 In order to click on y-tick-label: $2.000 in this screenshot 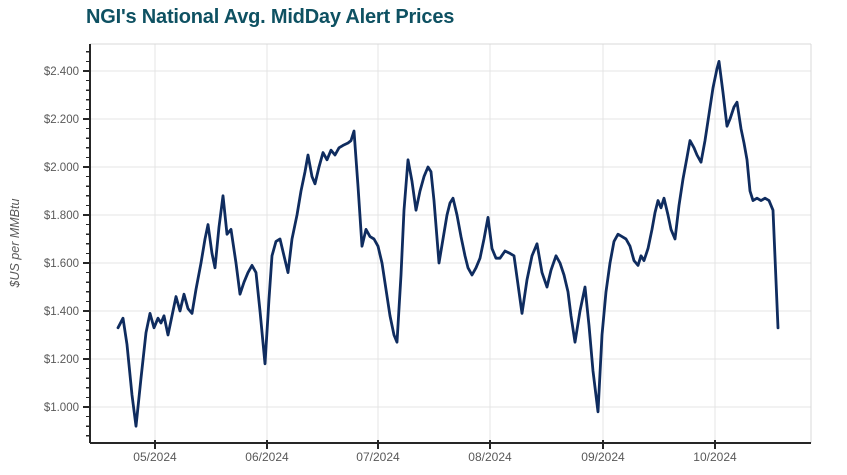, I will do `click(61, 168)`.